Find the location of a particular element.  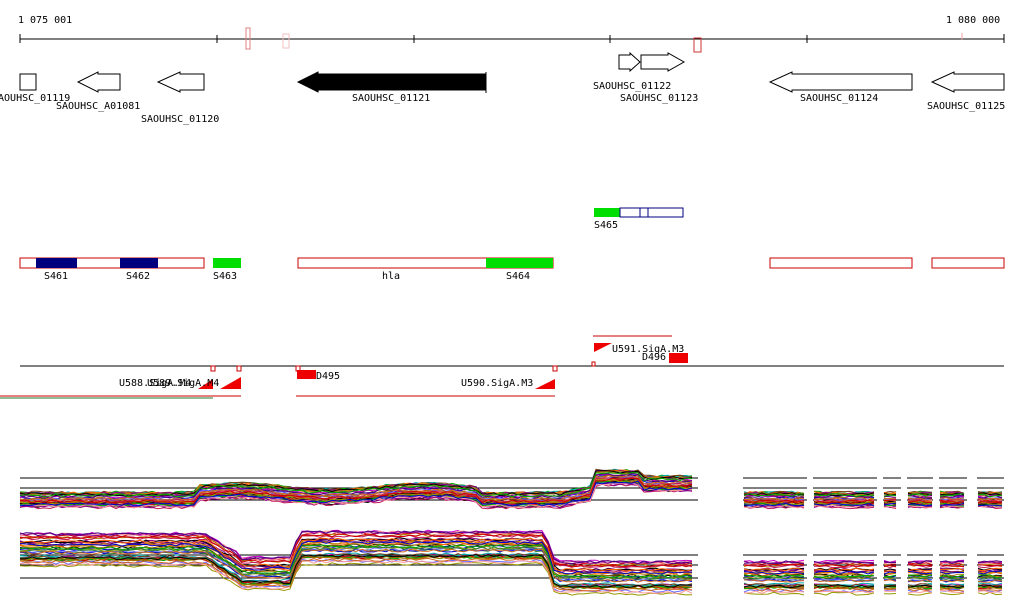

segment-track-upper: S465 is located at coordinates (639, 219).